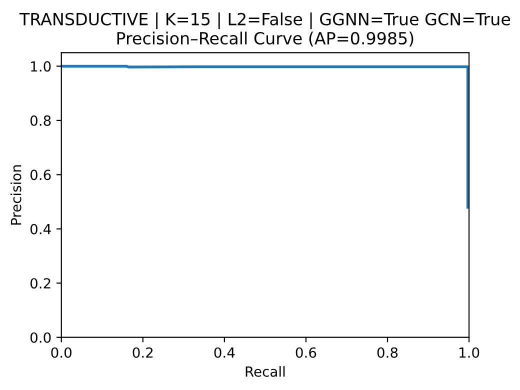 The height and width of the screenshot is (390, 520). What do you see at coordinates (264, 29) in the screenshot?
I see `chart-title: TRANSDUCTIVE | K=15 | L2=False | GGNN=True GCN=True Precision–Recall Curve (AP=0.9985)` at bounding box center [264, 29].